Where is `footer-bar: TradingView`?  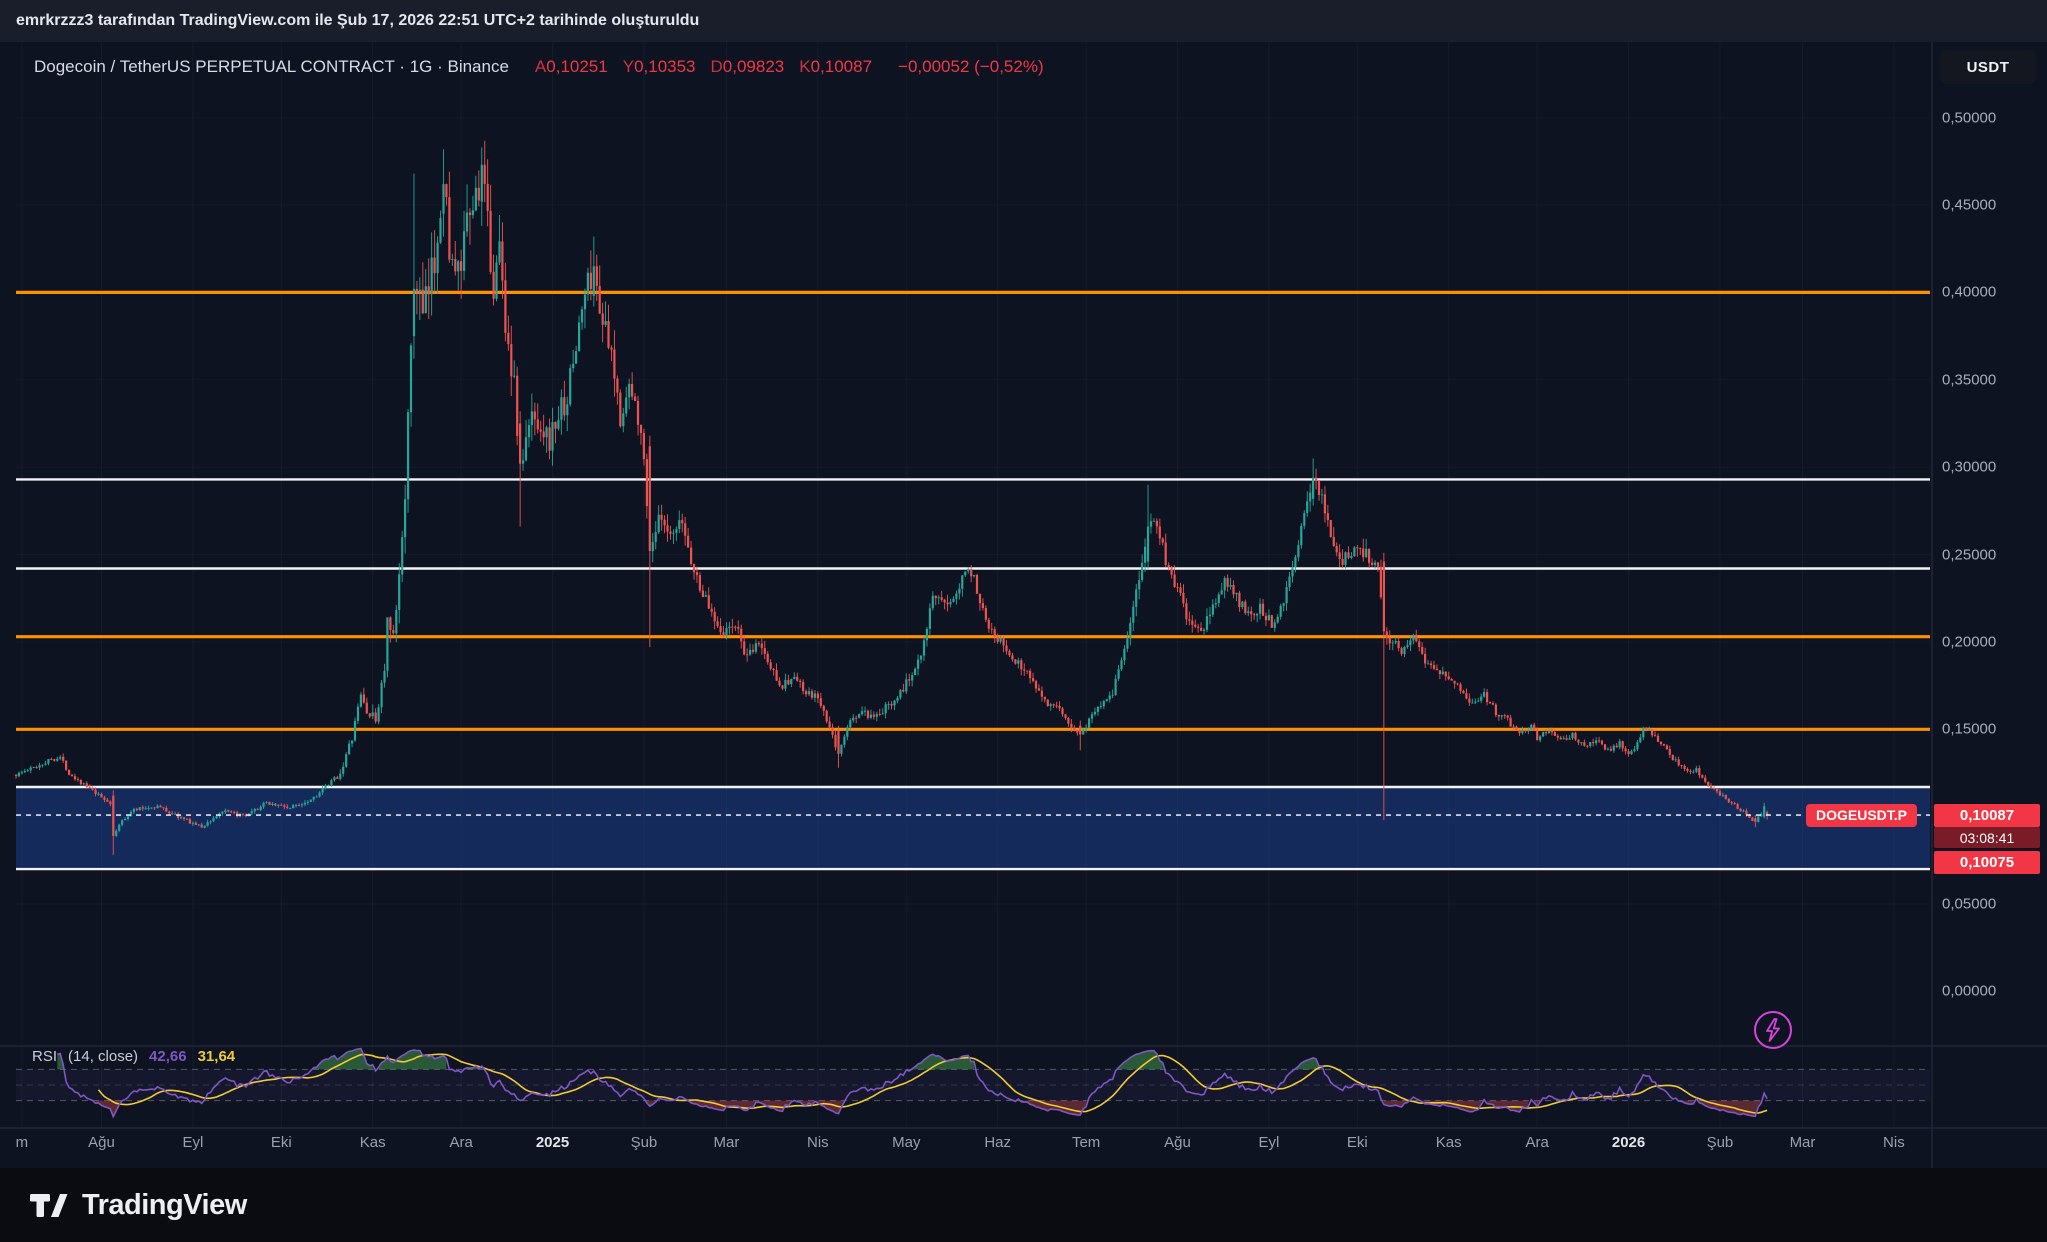
footer-bar: TradingView is located at coordinates (1023, 1205).